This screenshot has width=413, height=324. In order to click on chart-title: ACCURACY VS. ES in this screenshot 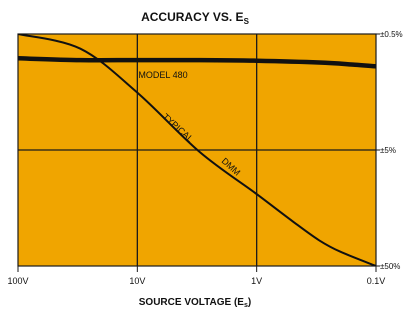, I will do `click(195, 18)`.